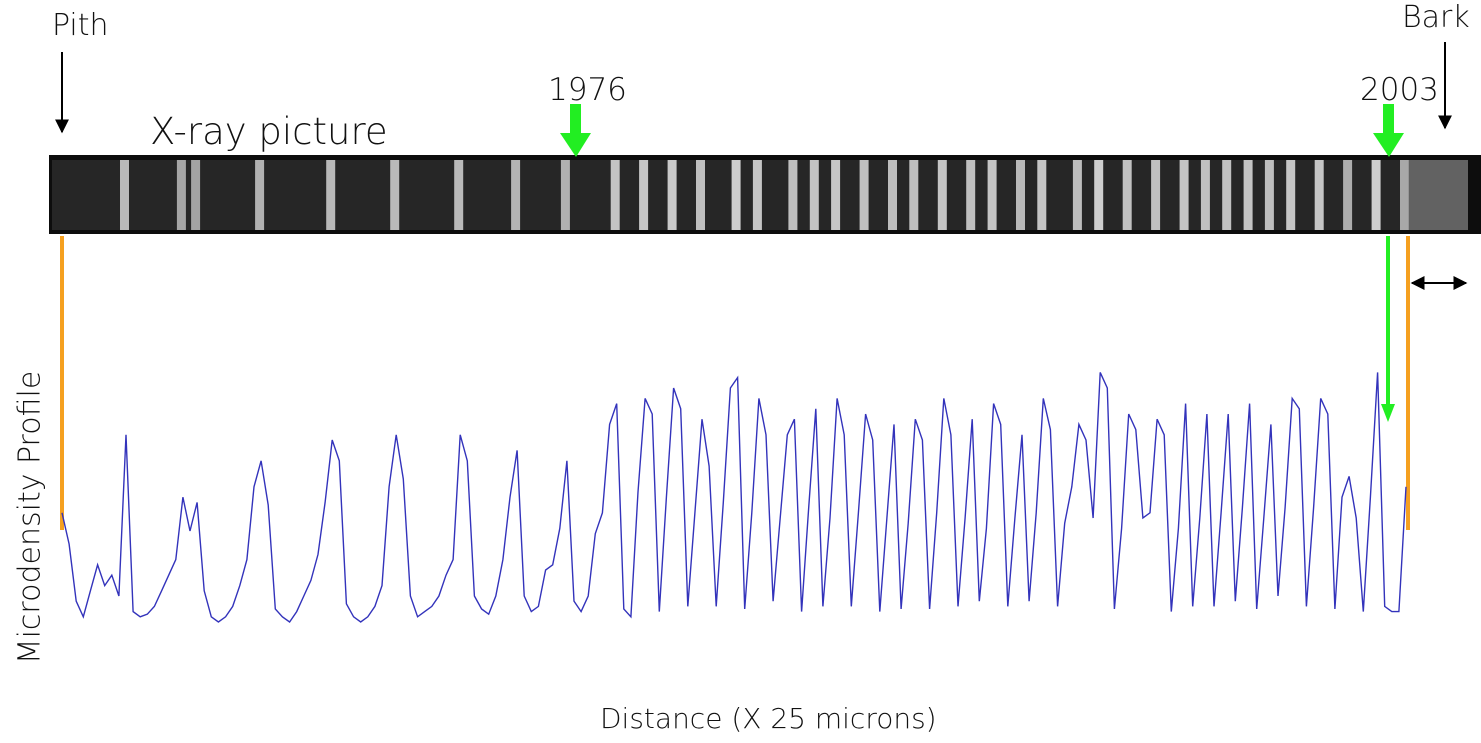 This screenshot has width=1481, height=743. I want to click on xray-picture-title: X-ray picture, so click(269, 131).